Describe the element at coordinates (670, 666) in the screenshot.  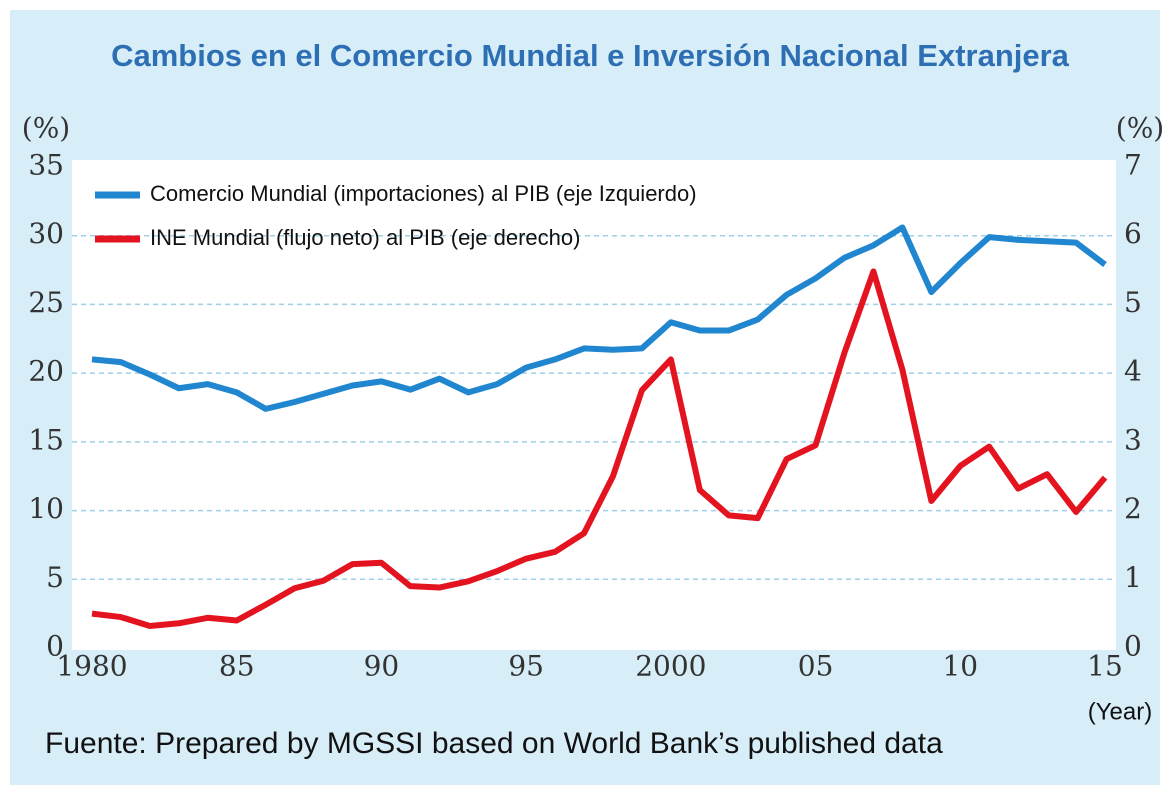
I see `x-tick-label: 2000` at that location.